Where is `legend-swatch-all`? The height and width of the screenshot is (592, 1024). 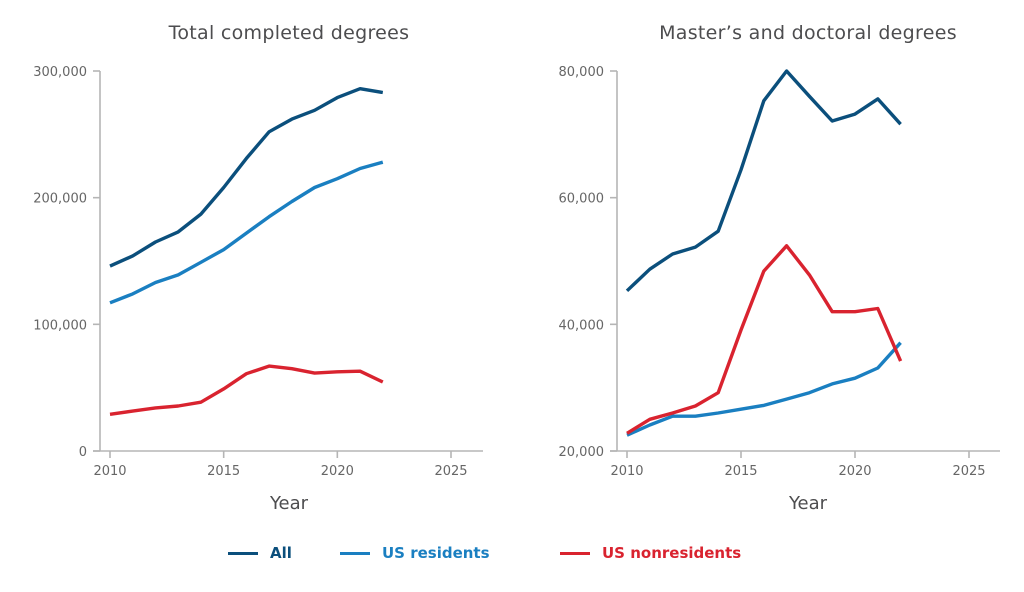 legend-swatch-all is located at coordinates (243, 553).